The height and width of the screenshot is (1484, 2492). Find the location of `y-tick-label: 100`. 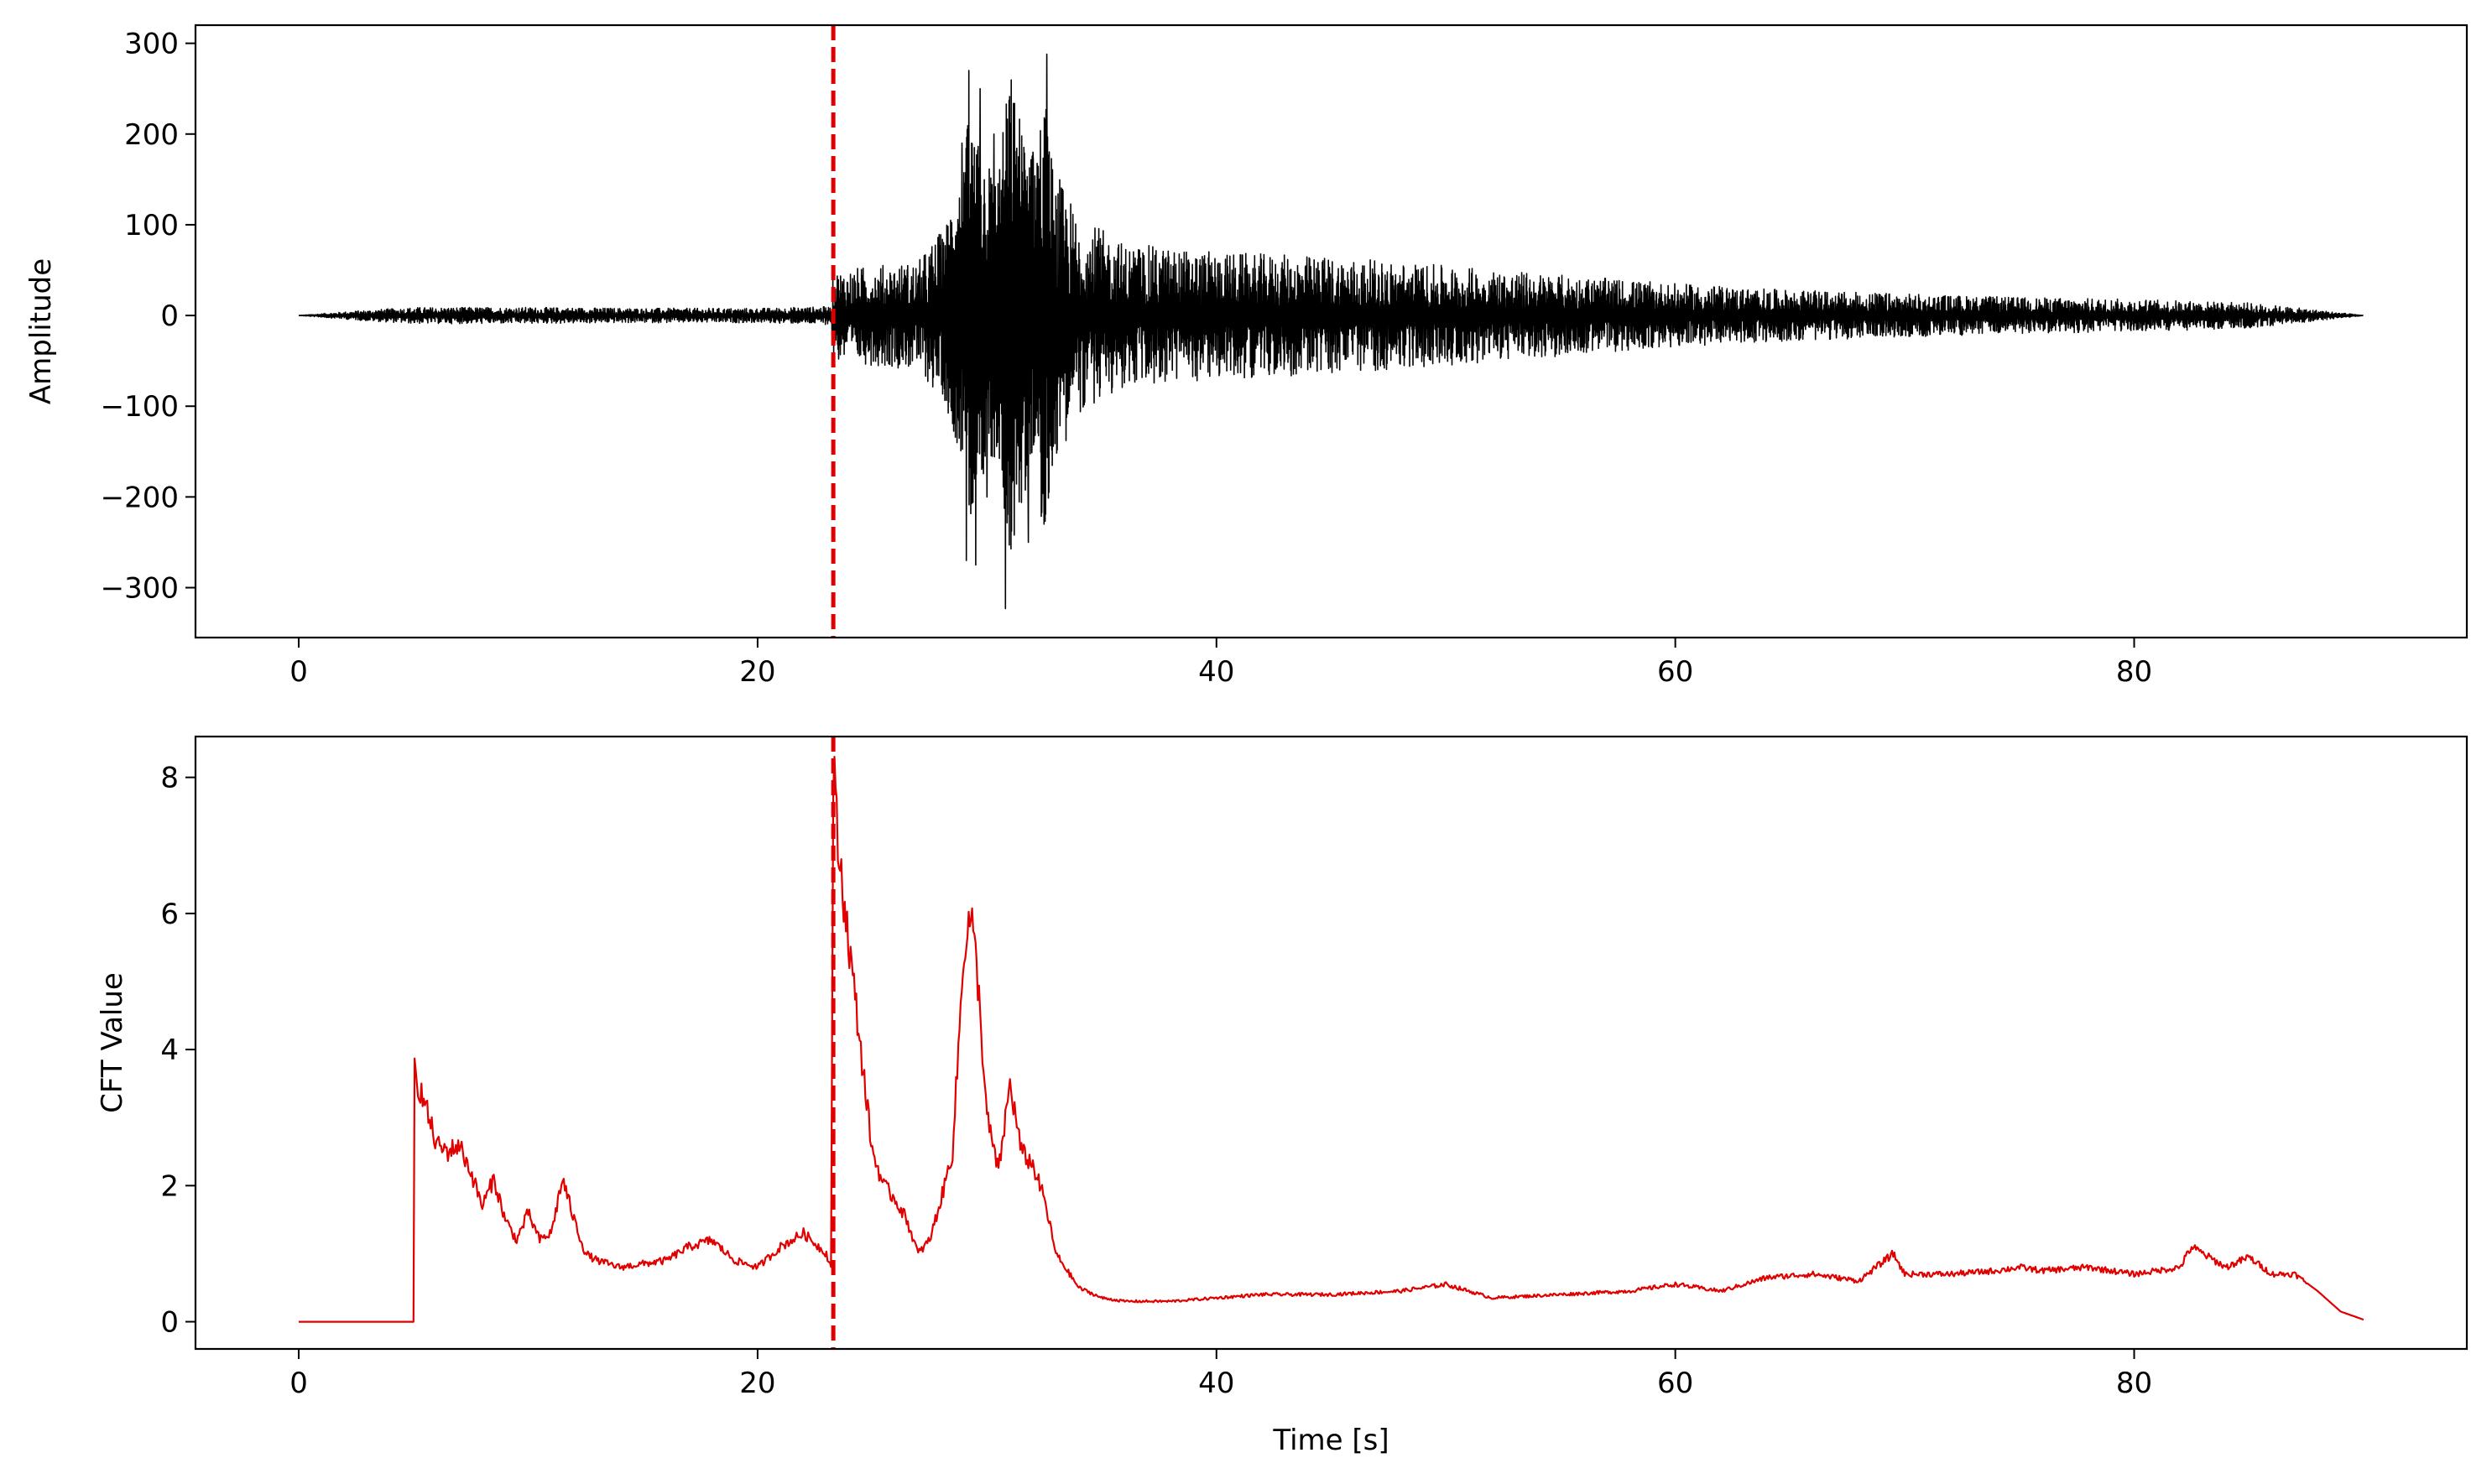

y-tick-label: 100 is located at coordinates (151, 226).